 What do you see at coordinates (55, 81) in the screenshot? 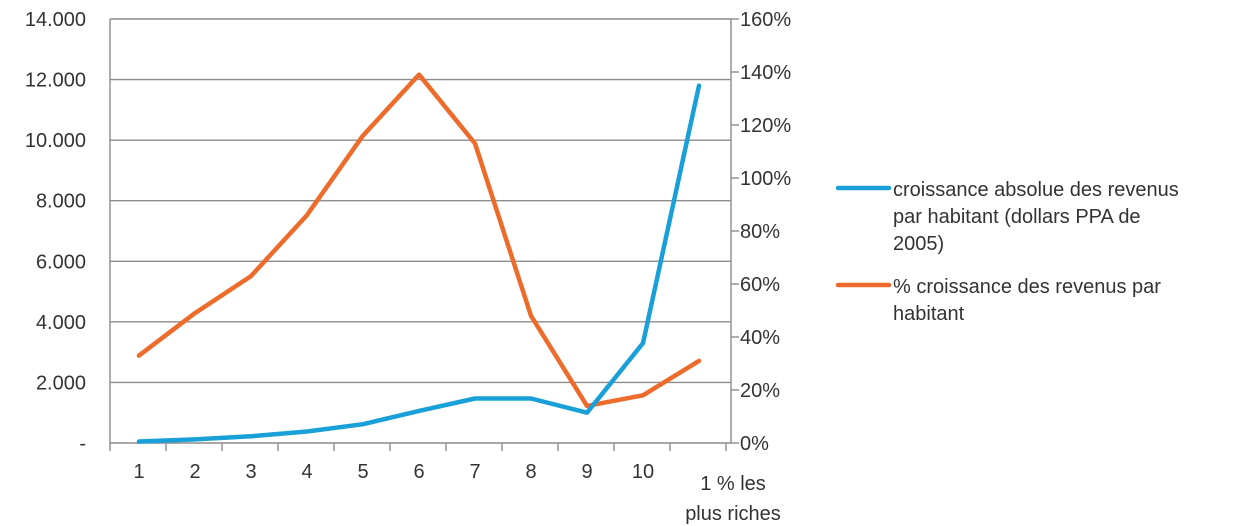
I see `left-tick-label: 12.000` at bounding box center [55, 81].